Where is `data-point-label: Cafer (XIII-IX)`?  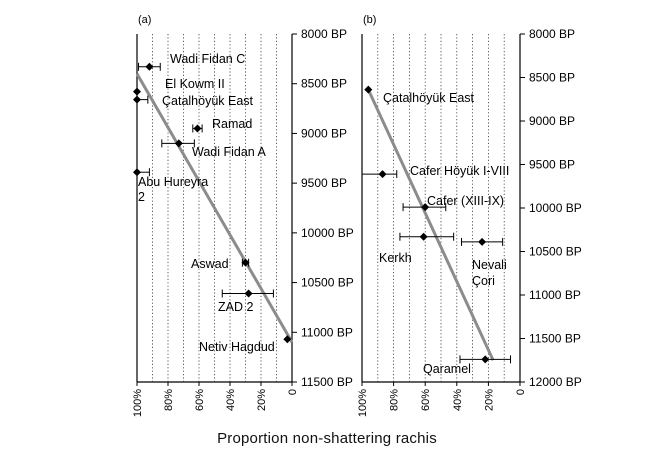 data-point-label: Cafer (XIII-IX) is located at coordinates (465, 201).